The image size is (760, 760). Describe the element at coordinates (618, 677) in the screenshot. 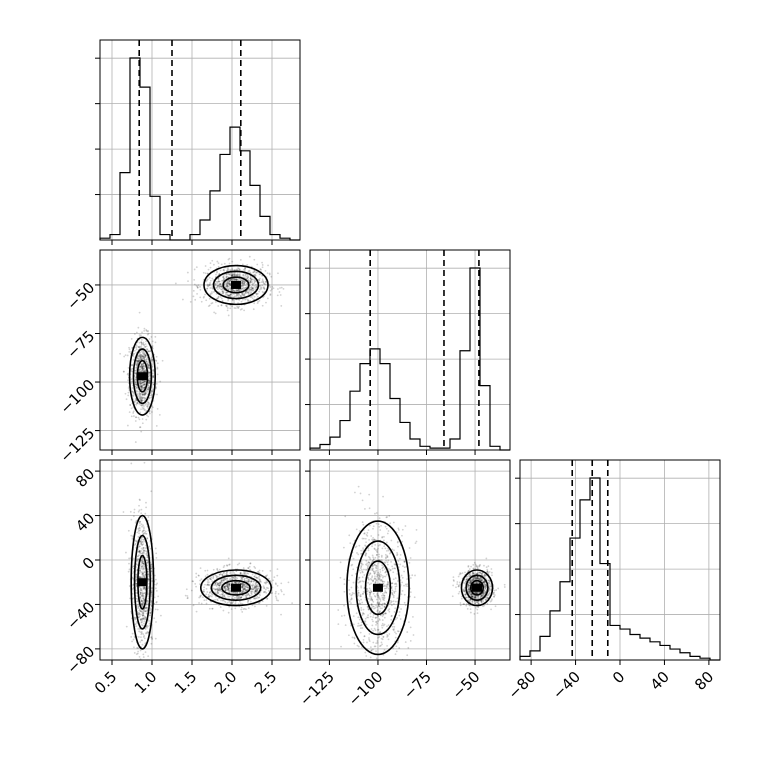

I see `x-tick-label: 0` at that location.